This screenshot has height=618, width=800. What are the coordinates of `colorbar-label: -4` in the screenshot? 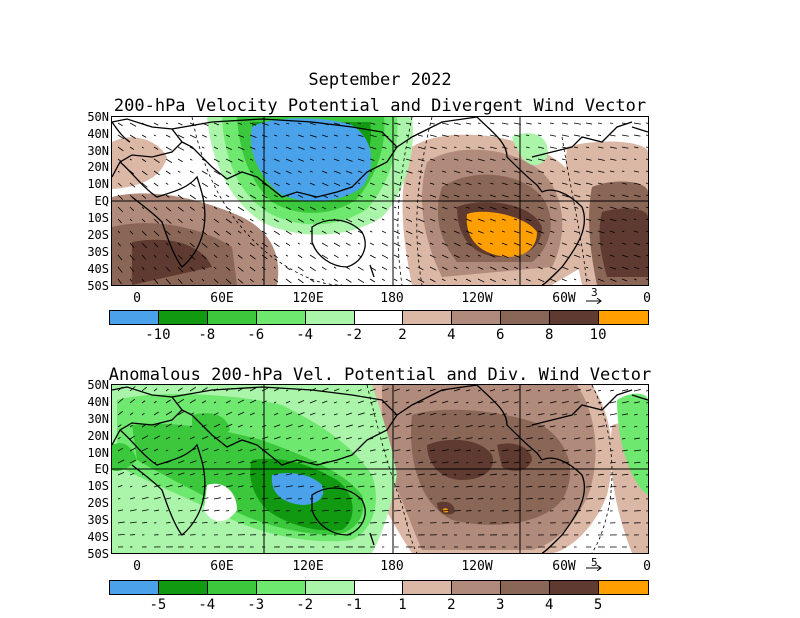 It's located at (305, 335).